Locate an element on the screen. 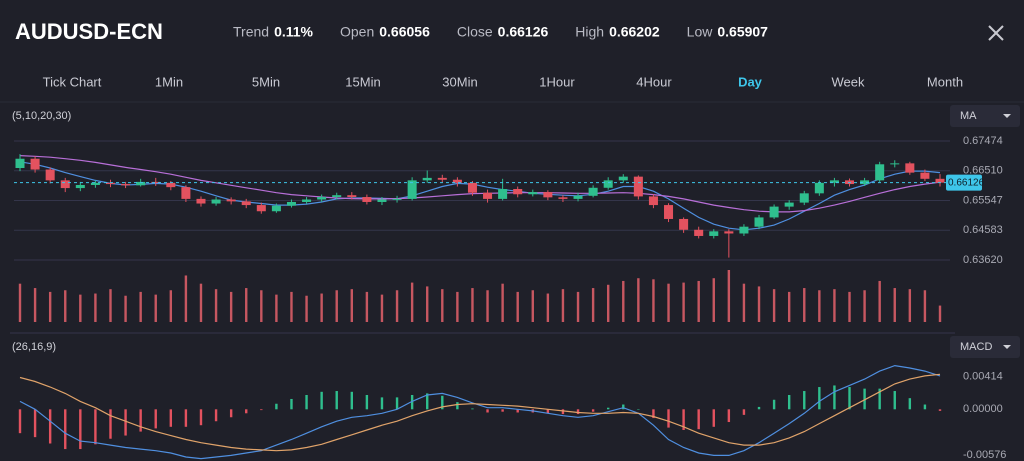 Image resolution: width=1024 pixels, height=461 pixels. timeframe-tab: Week is located at coordinates (848, 81).